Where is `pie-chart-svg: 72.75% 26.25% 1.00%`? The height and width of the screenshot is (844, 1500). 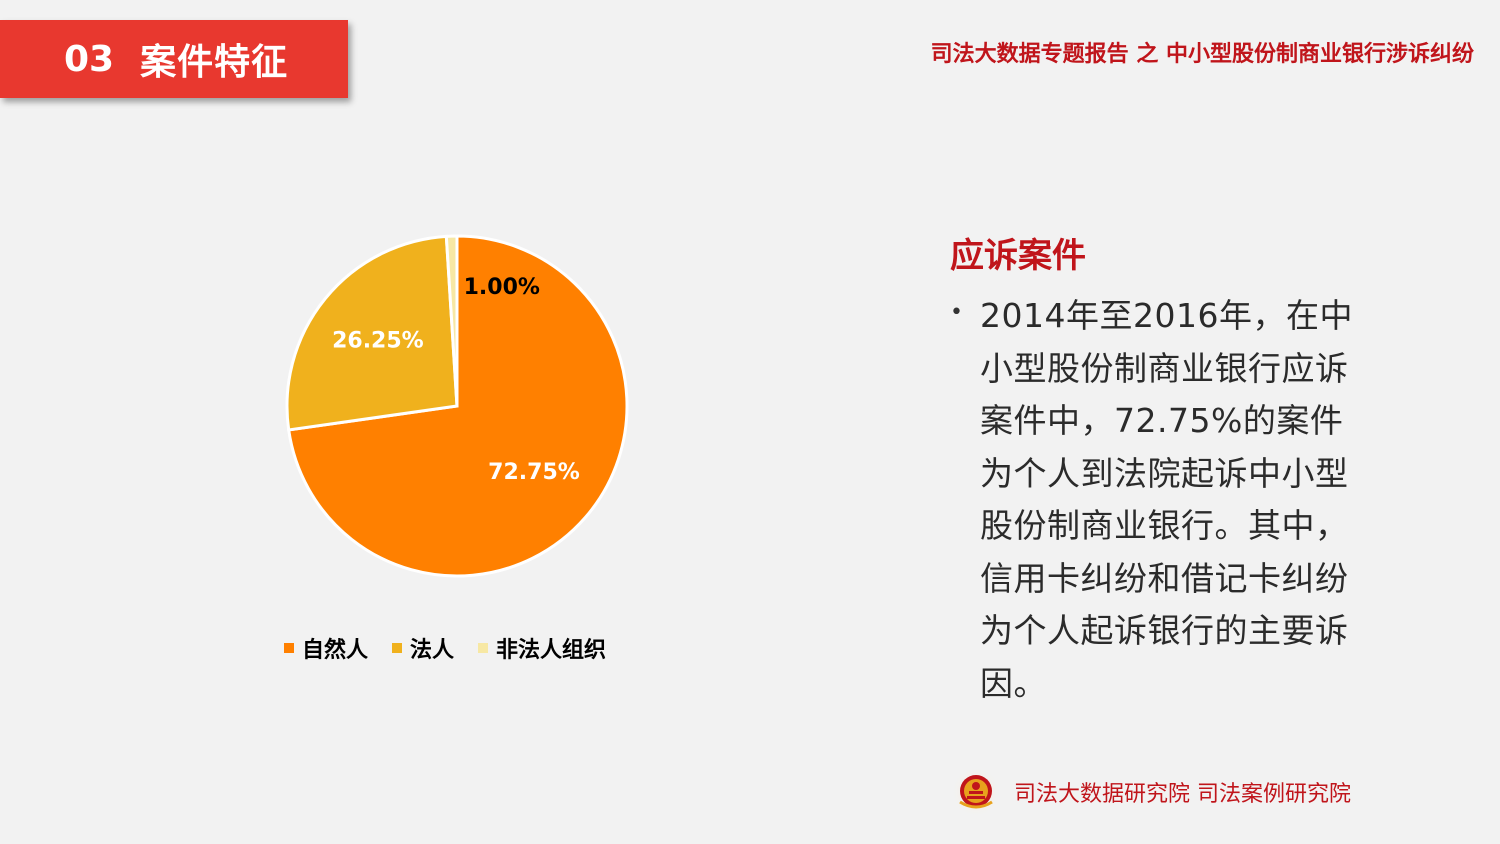
pie-chart-svg: 72.75% 26.25% 1.00% is located at coordinates (457, 406).